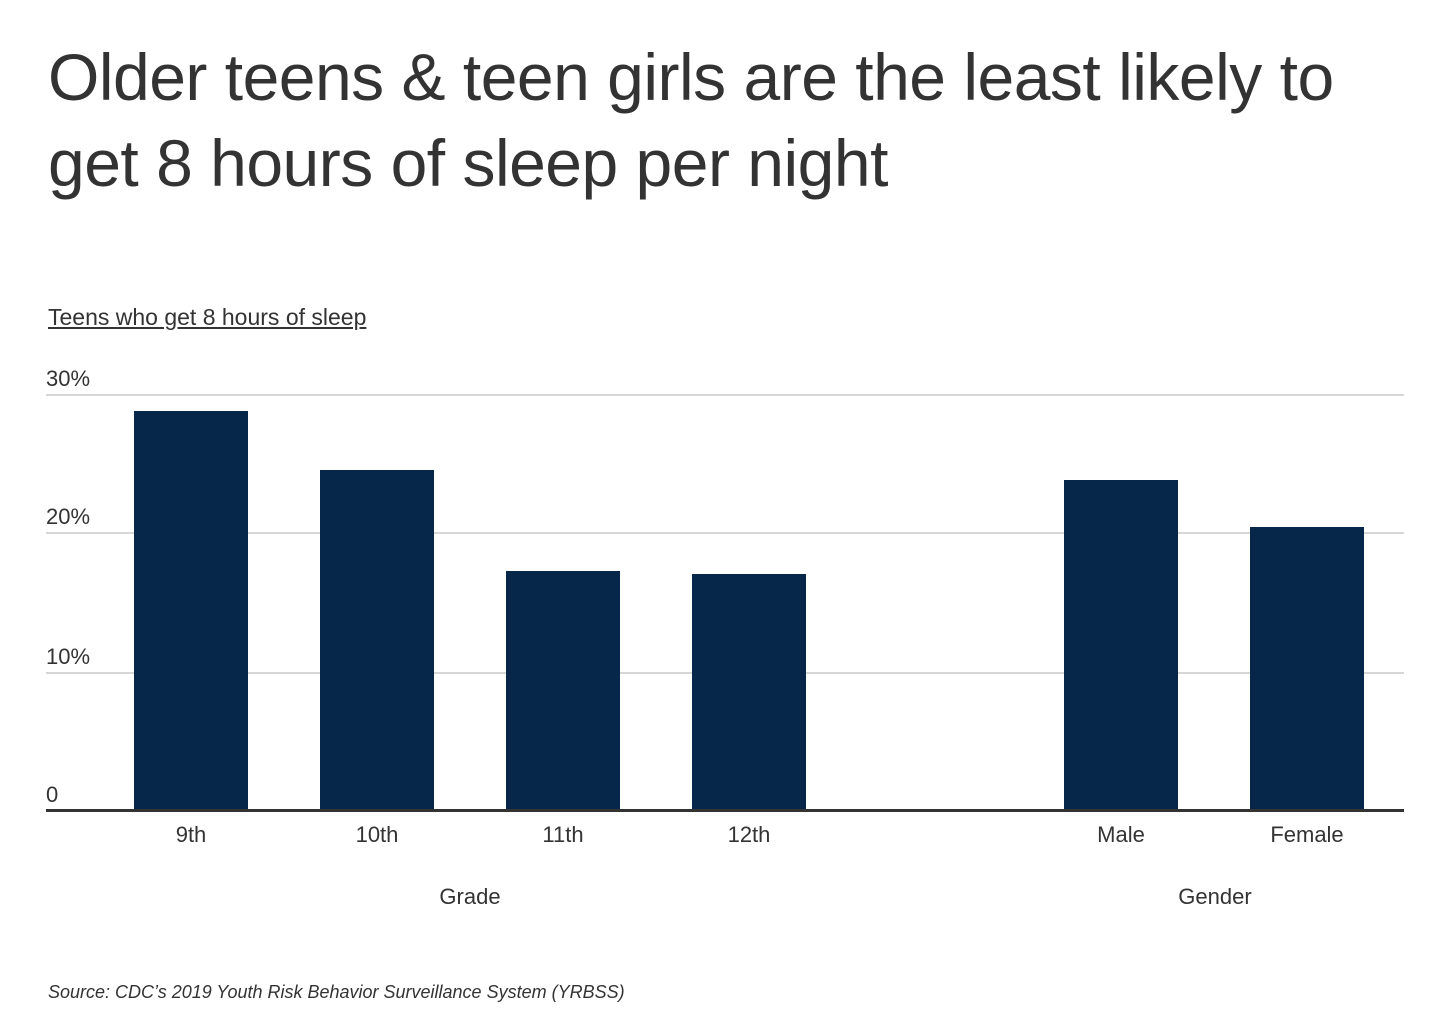 The height and width of the screenshot is (1012, 1450). I want to click on bar-12th, so click(749, 692).